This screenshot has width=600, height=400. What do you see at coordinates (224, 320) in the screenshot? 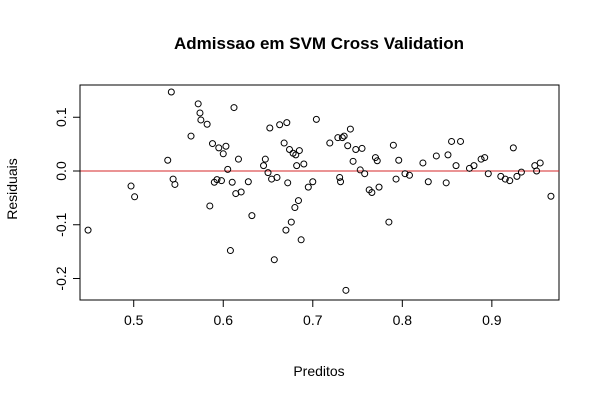
I see `x-tick-label: 0.6` at bounding box center [224, 320].